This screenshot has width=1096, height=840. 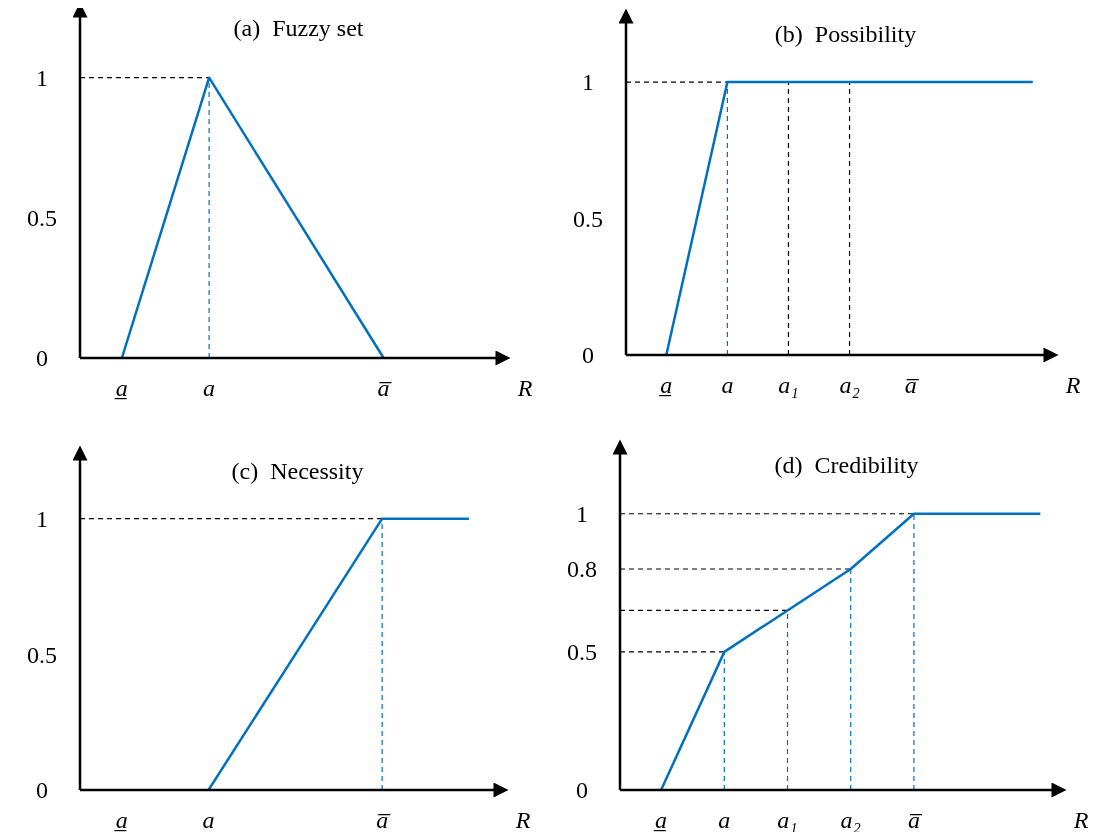 What do you see at coordinates (582, 569) in the screenshot?
I see `y-tick-label: 0.8` at bounding box center [582, 569].